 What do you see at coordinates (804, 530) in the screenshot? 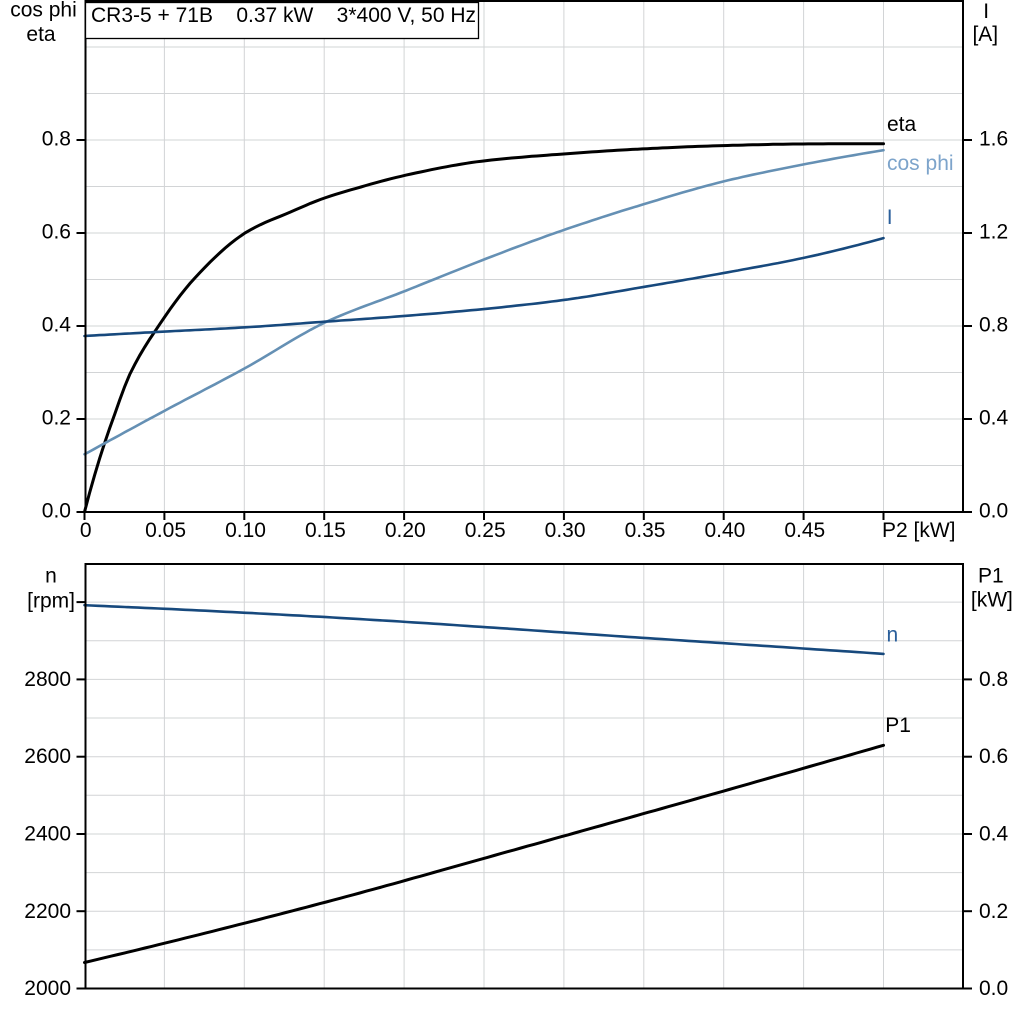
I see `svg-text: 0.45` at bounding box center [804, 530].